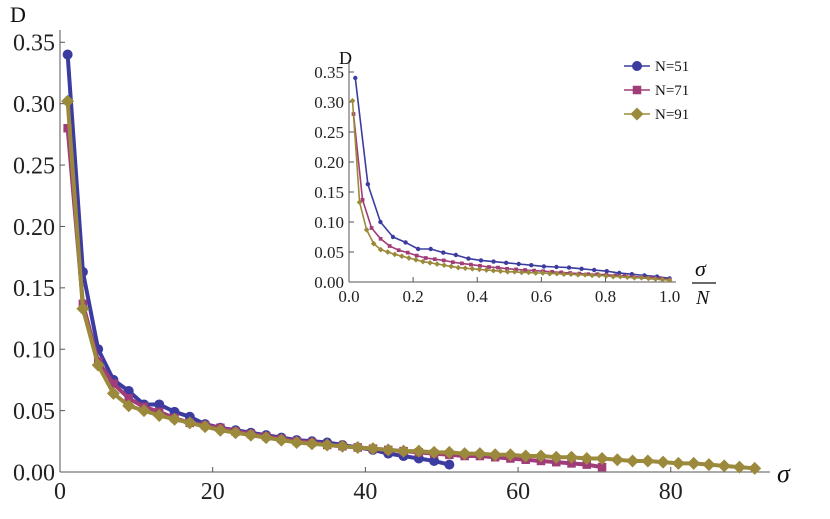 This screenshot has width=830, height=519. What do you see at coordinates (672, 90) in the screenshot?
I see `legend: N=51 N=71 N=91` at bounding box center [672, 90].